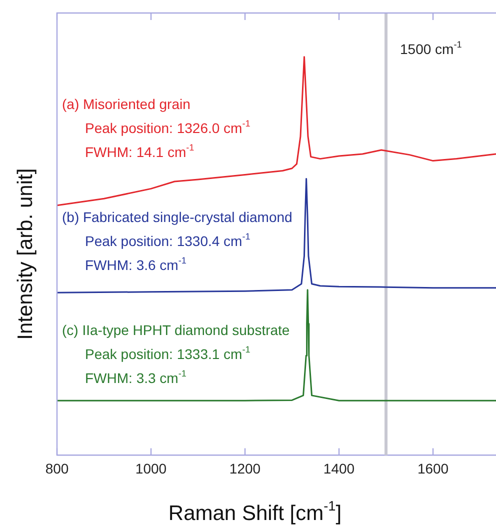 Image resolution: width=496 pixels, height=526 pixels. What do you see at coordinates (126, 104) in the screenshot?
I see `text: (a) Misoriented grain` at bounding box center [126, 104].